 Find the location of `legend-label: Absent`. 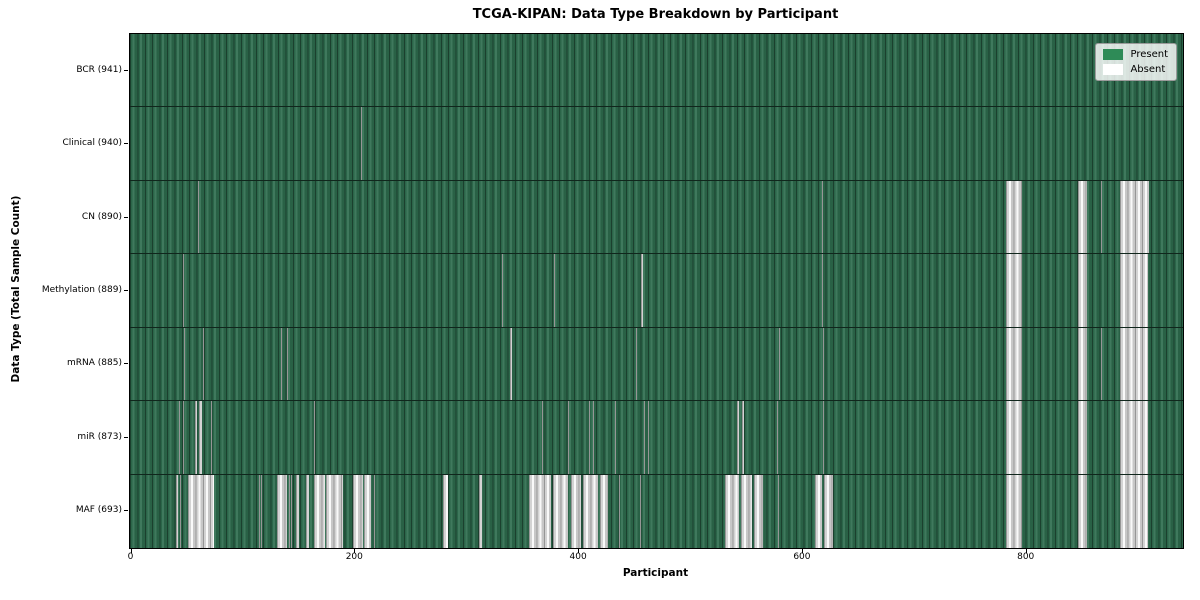

legend-label: Absent is located at coordinates (1148, 69).